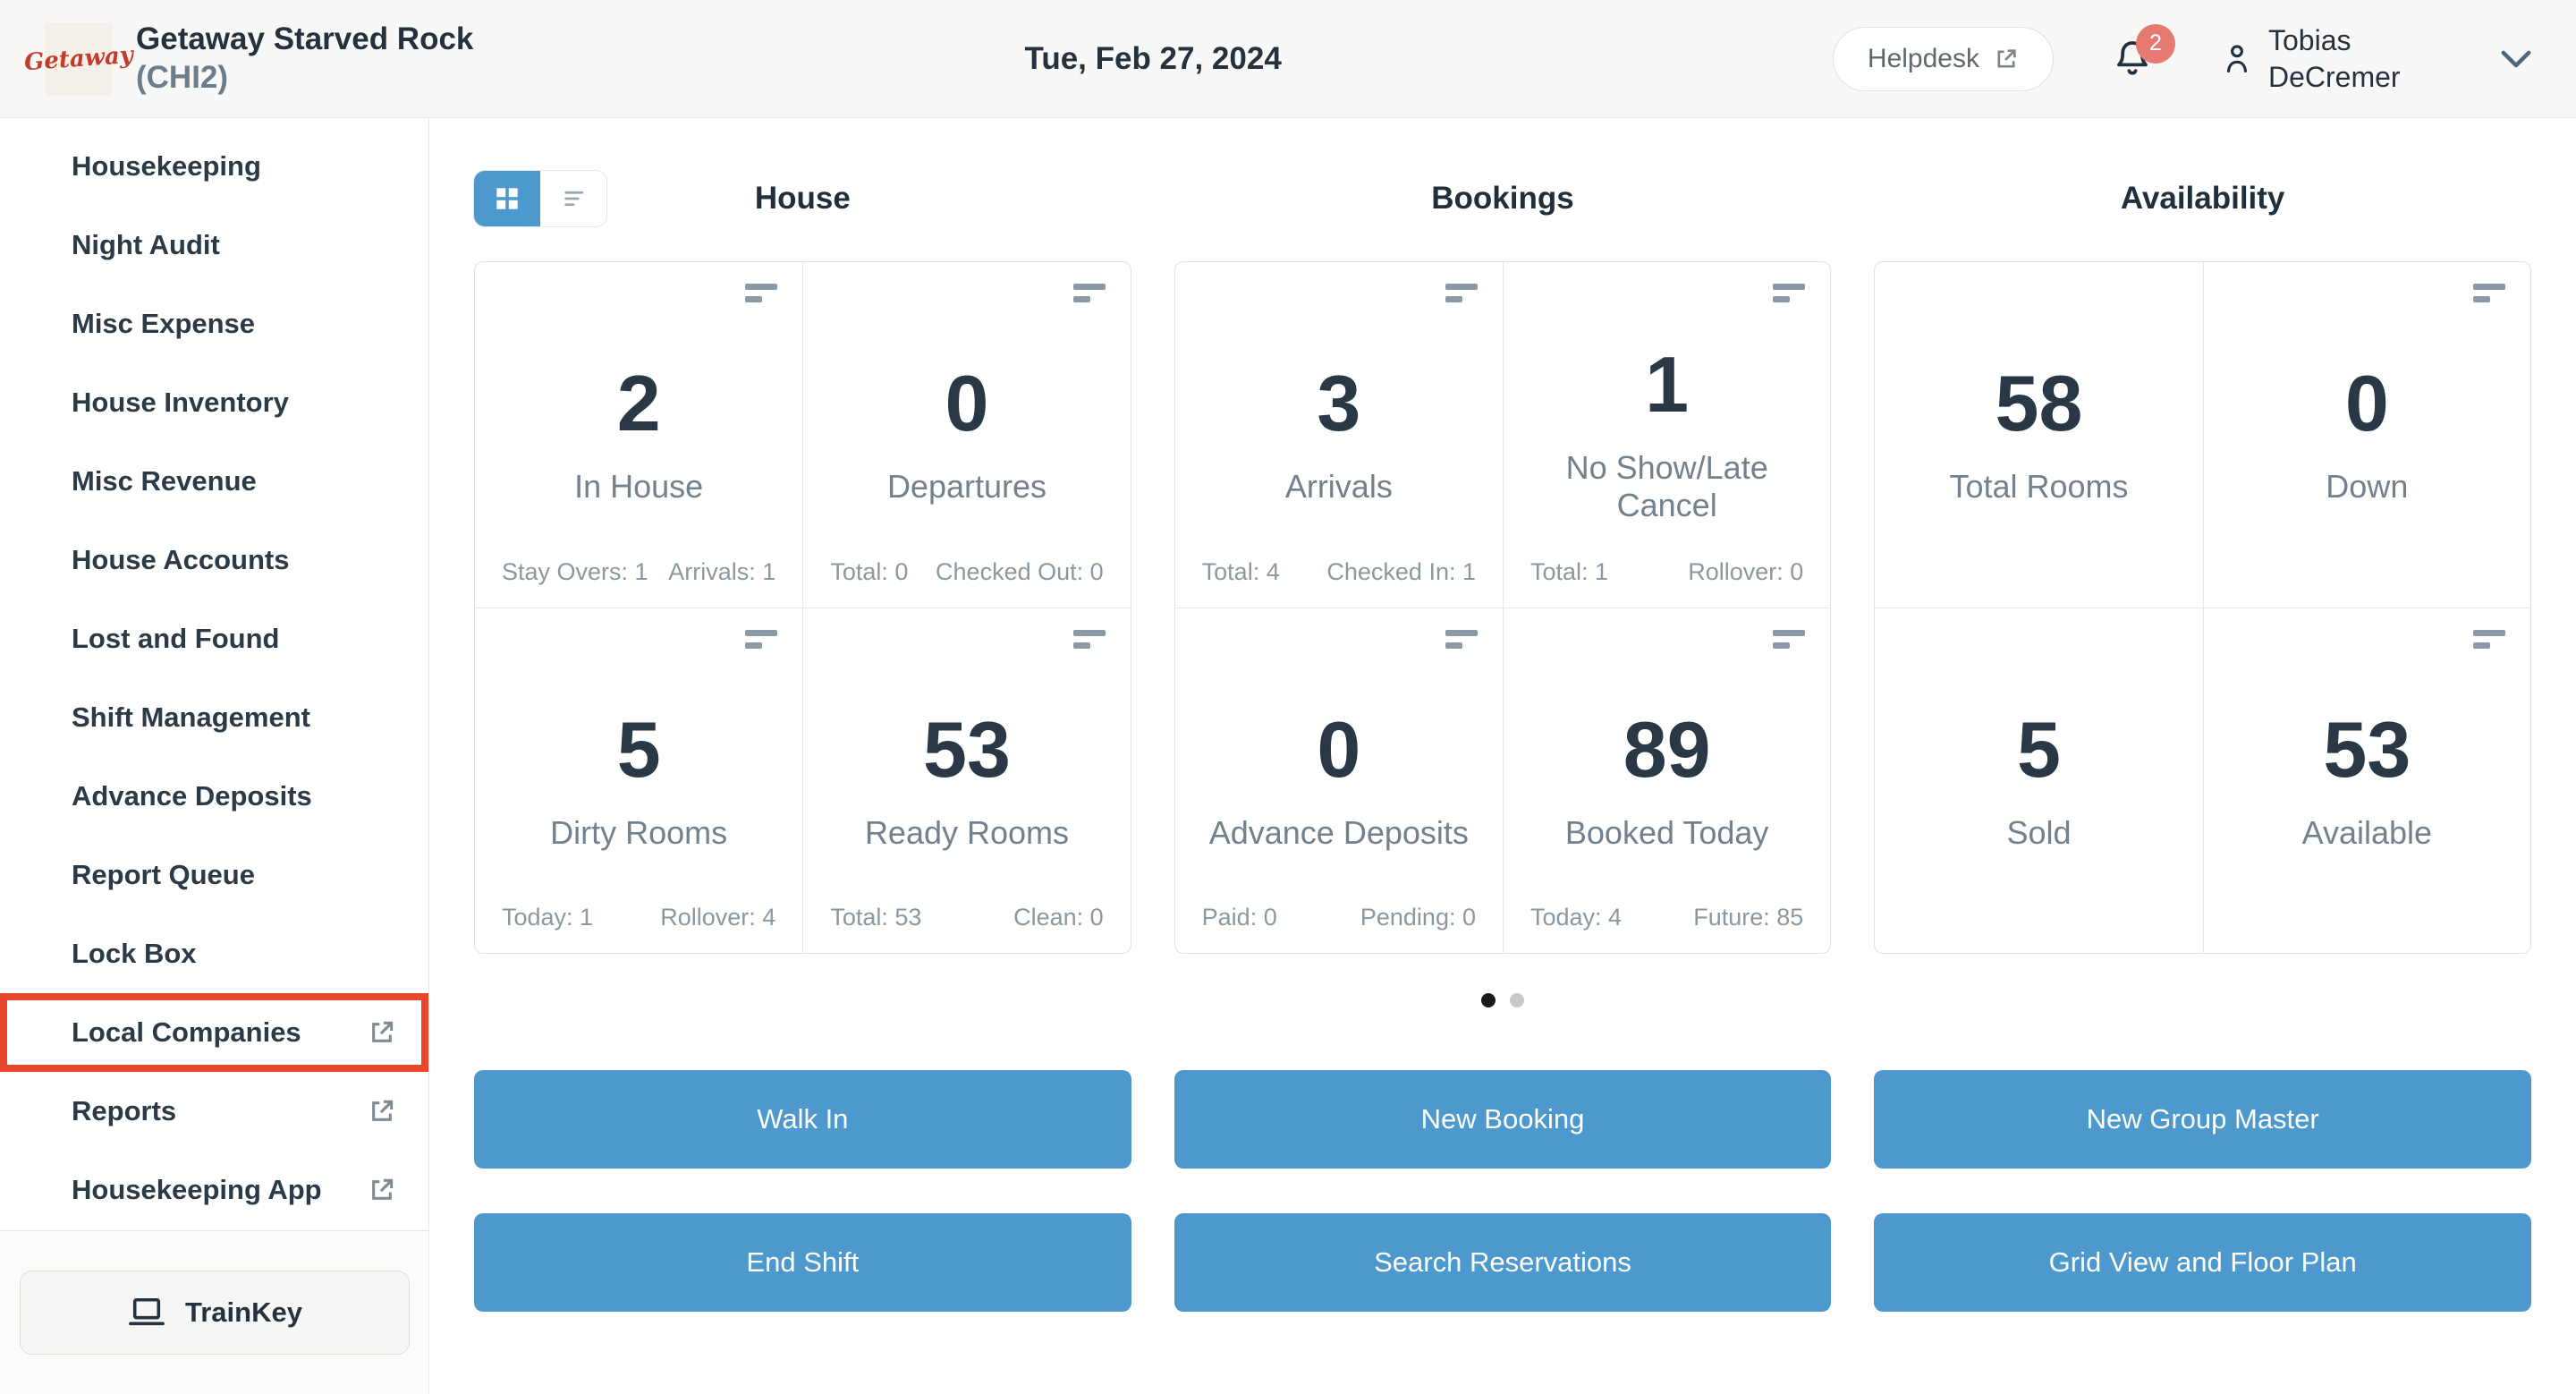  I want to click on stat-label: Arrivals, so click(1338, 486).